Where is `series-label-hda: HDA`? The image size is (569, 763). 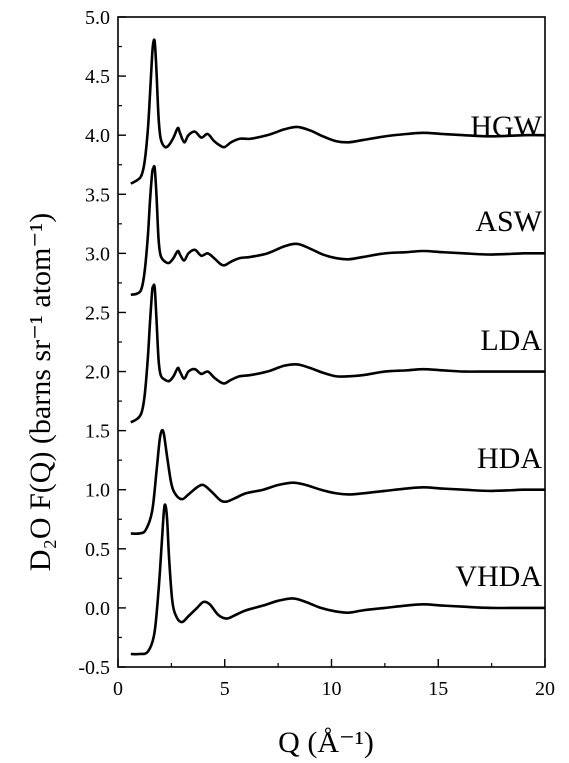
series-label-hda: HDA is located at coordinates (509, 458).